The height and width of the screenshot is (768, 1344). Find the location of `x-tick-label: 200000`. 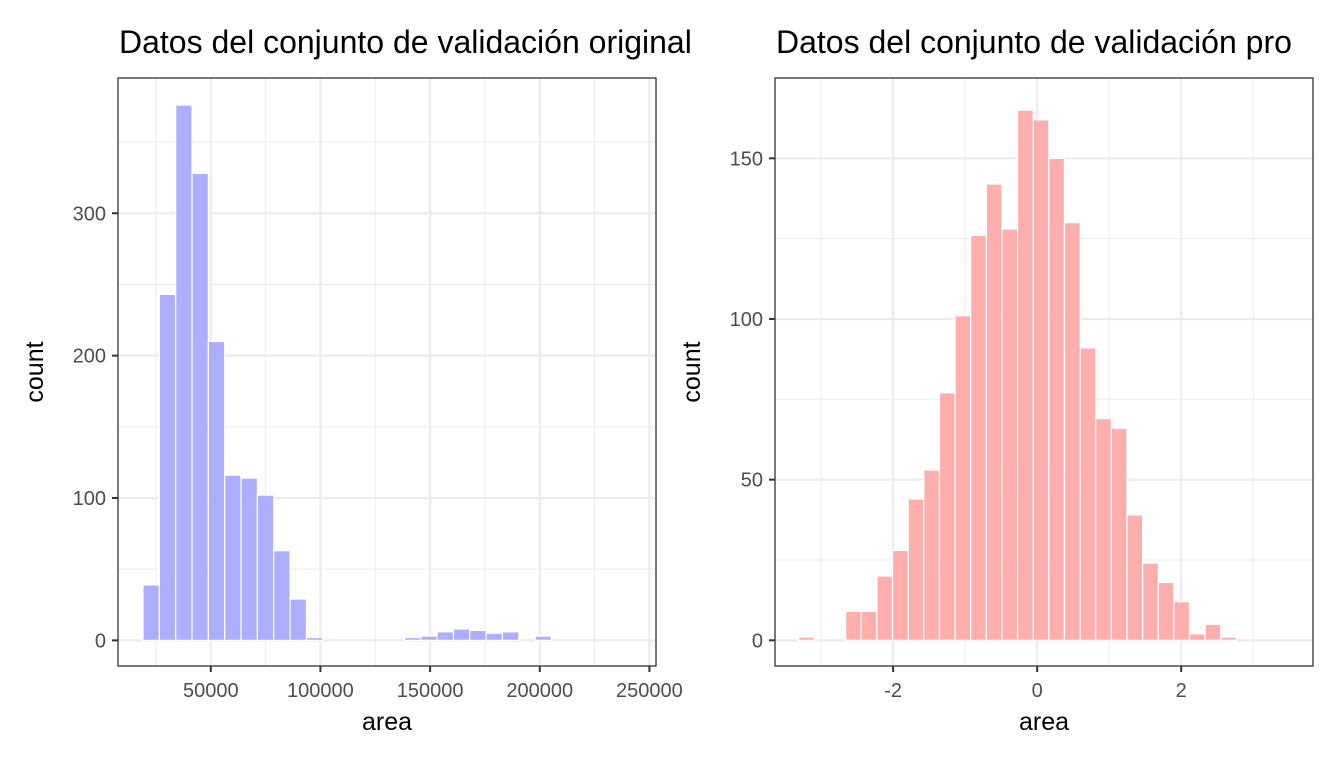

x-tick-label: 200000 is located at coordinates (539, 691).